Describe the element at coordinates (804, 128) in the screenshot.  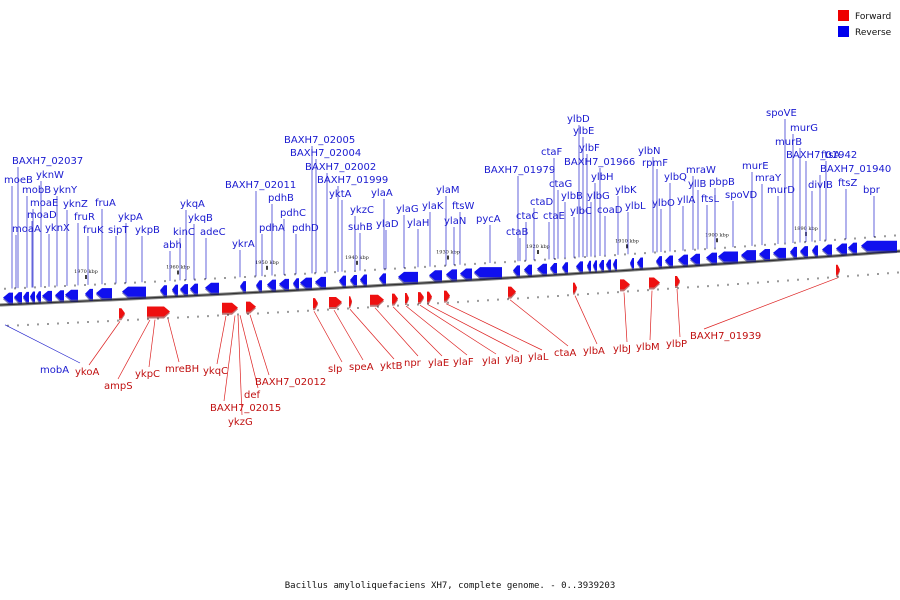
I see `gene-label-murg: murG` at that location.